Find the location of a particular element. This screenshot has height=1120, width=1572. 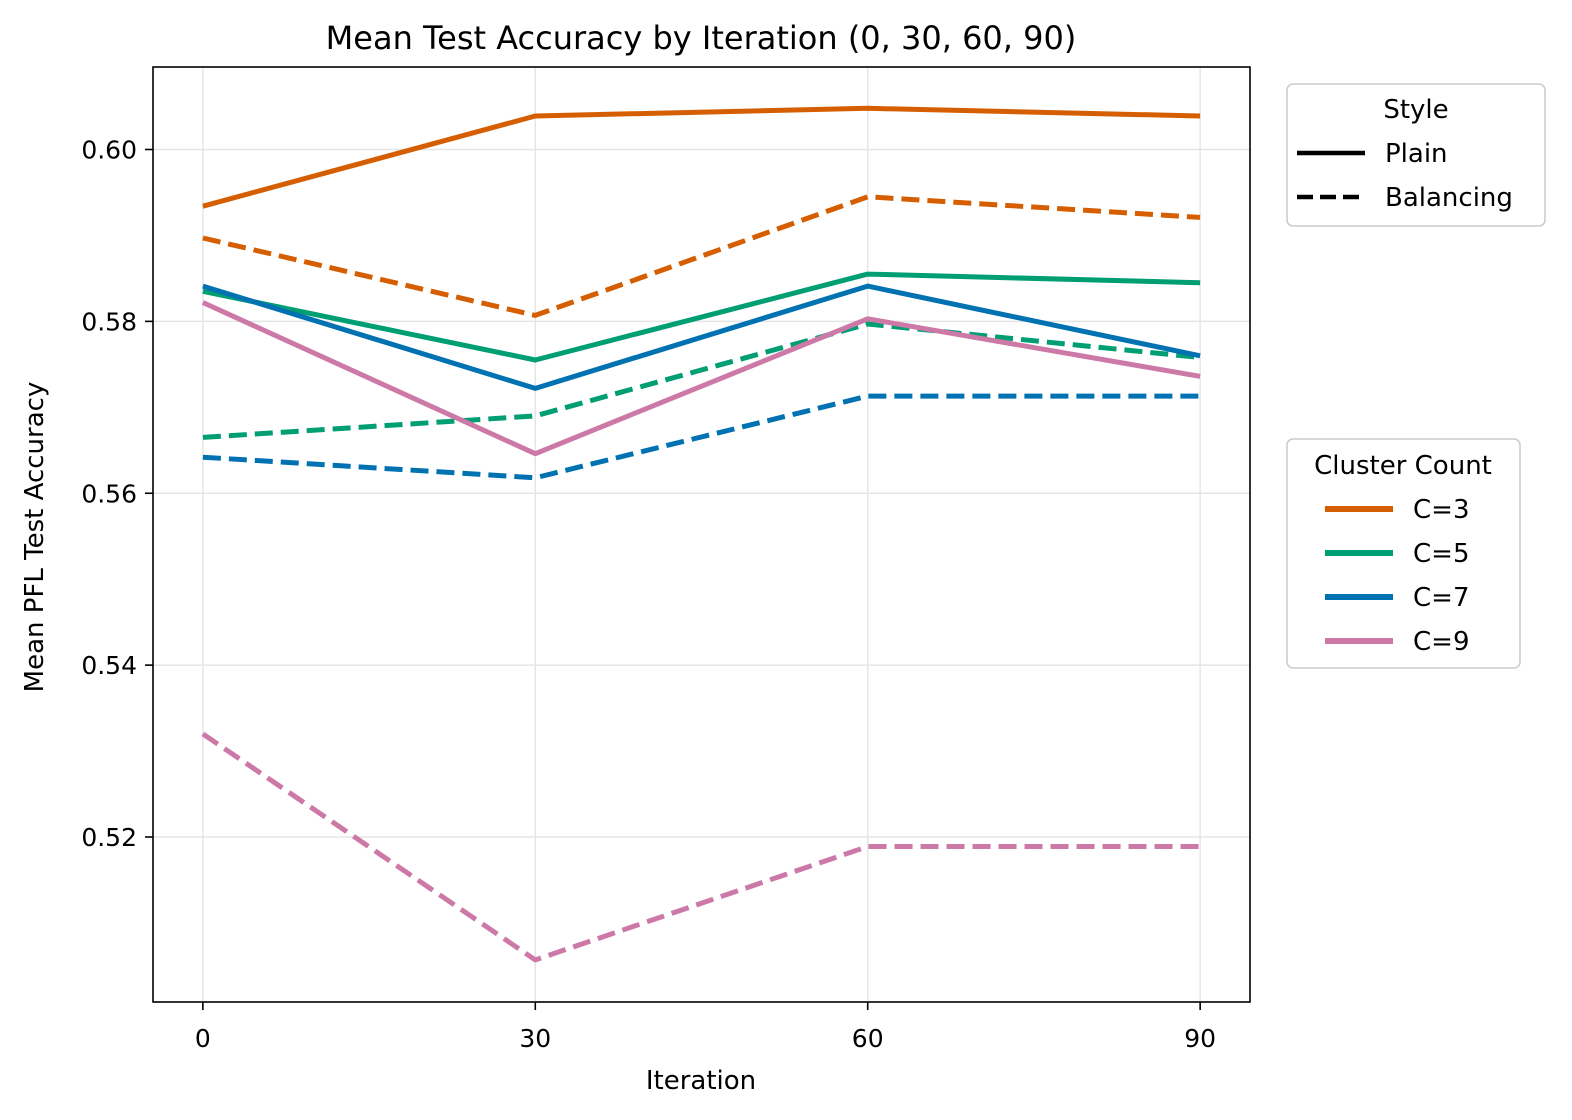

cluster-legend-c7-label: C=7 is located at coordinates (1441, 598).